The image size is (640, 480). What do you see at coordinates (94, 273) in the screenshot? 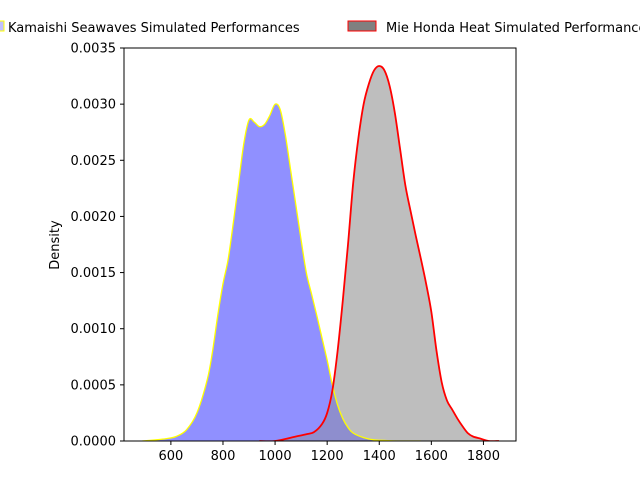
I see `y-tick-label: 0.0015` at bounding box center [94, 273].